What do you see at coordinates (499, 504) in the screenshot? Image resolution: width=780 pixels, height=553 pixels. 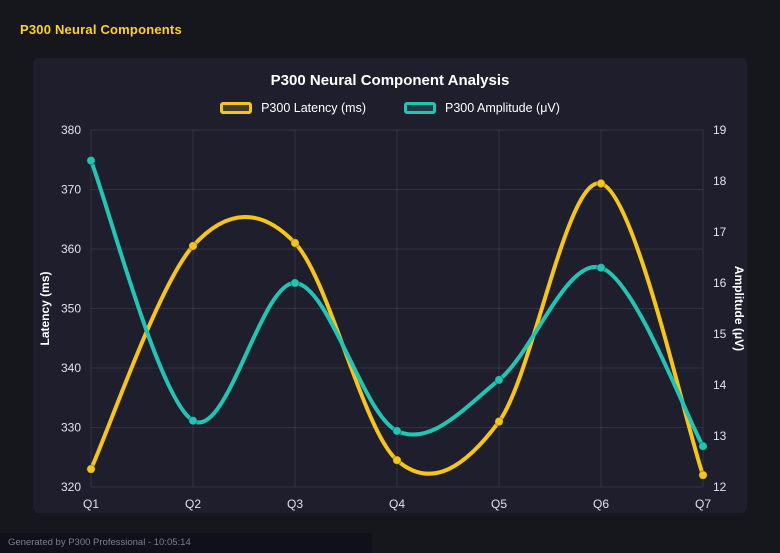 I see `x-axis-tick-label: Q5` at bounding box center [499, 504].